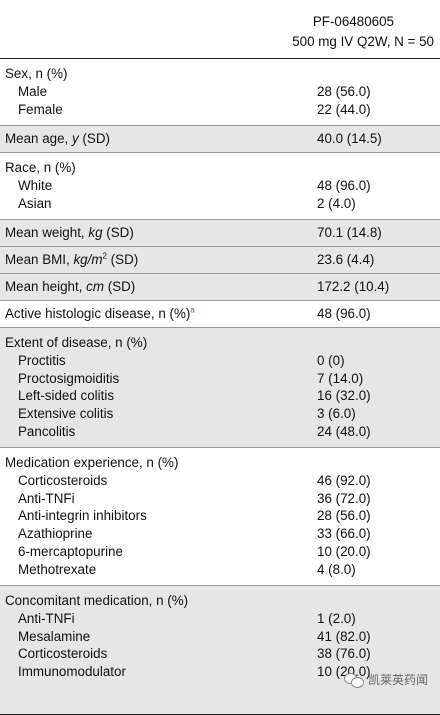  I want to click on table-row: Corticosteroids 38 (76.0), so click(194, 654).